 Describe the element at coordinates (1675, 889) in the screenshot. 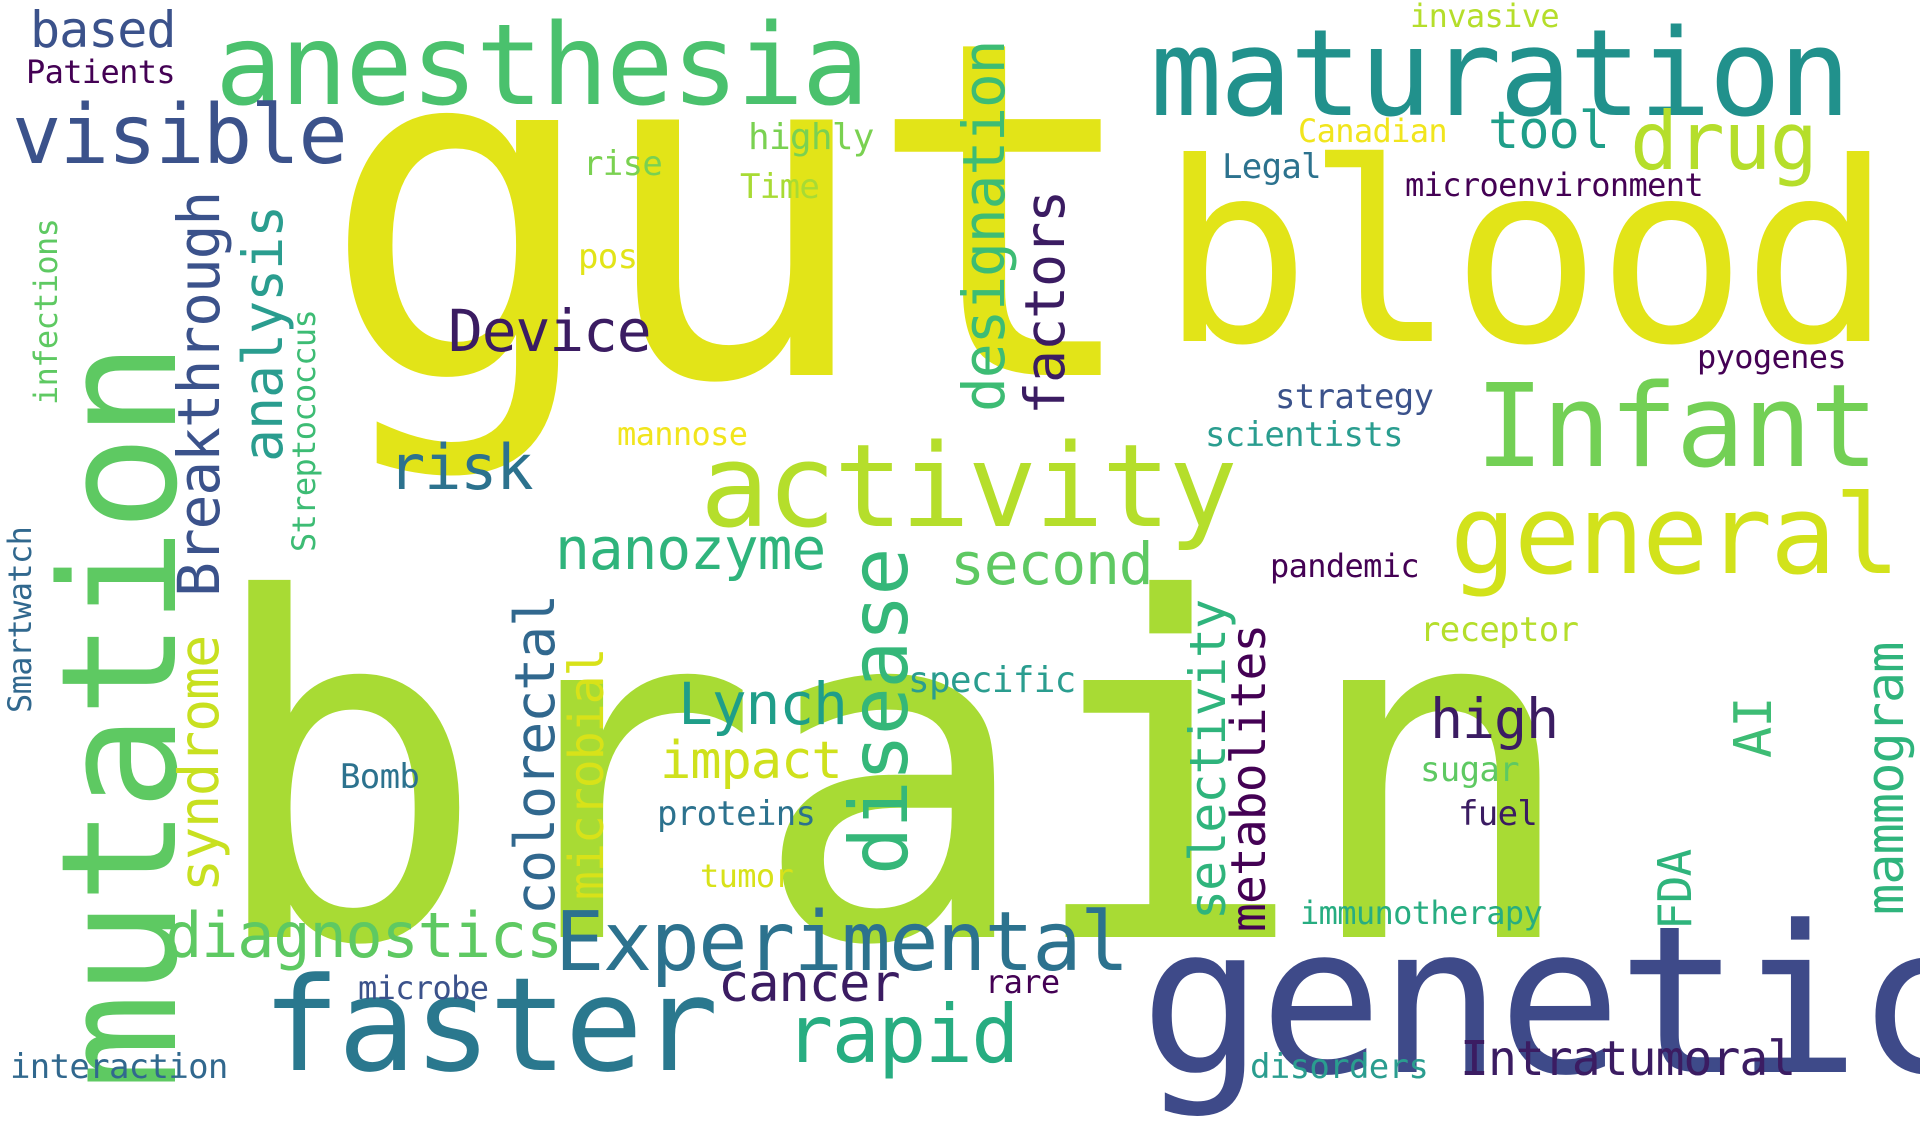

I see `word-fda: FDA` at that location.